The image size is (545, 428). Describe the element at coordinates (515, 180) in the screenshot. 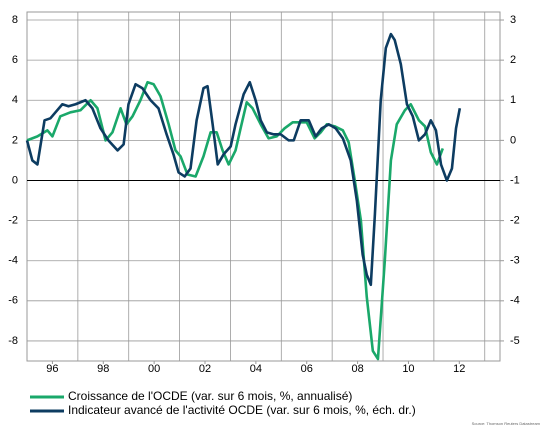

I see `y2-tick-label: -1` at that location.